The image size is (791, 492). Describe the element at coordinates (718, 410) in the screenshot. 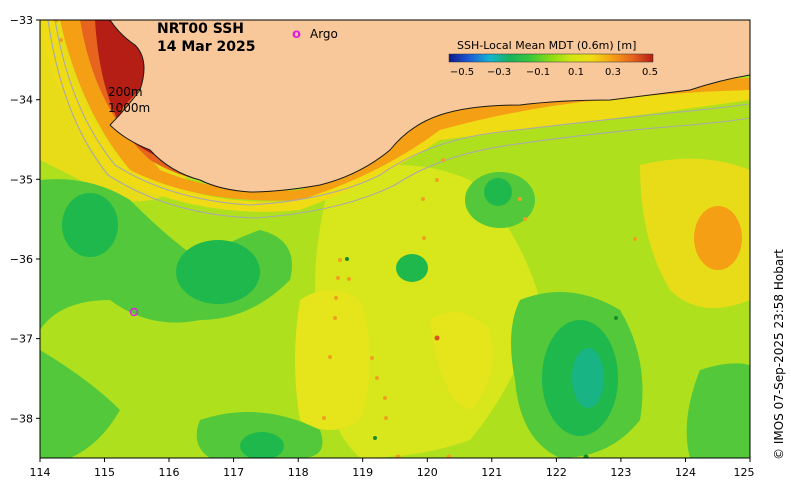

I see `ssh-anomaly-se-green` at that location.